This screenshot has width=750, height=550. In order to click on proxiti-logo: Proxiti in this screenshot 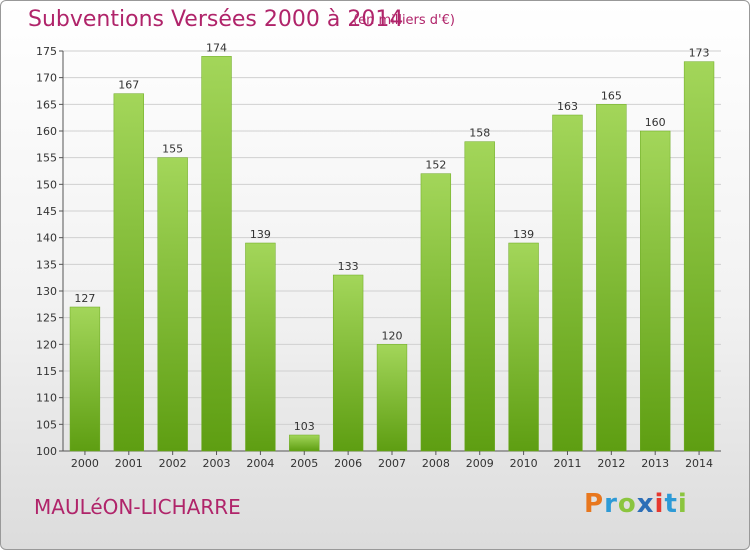, I will do `click(636, 504)`.